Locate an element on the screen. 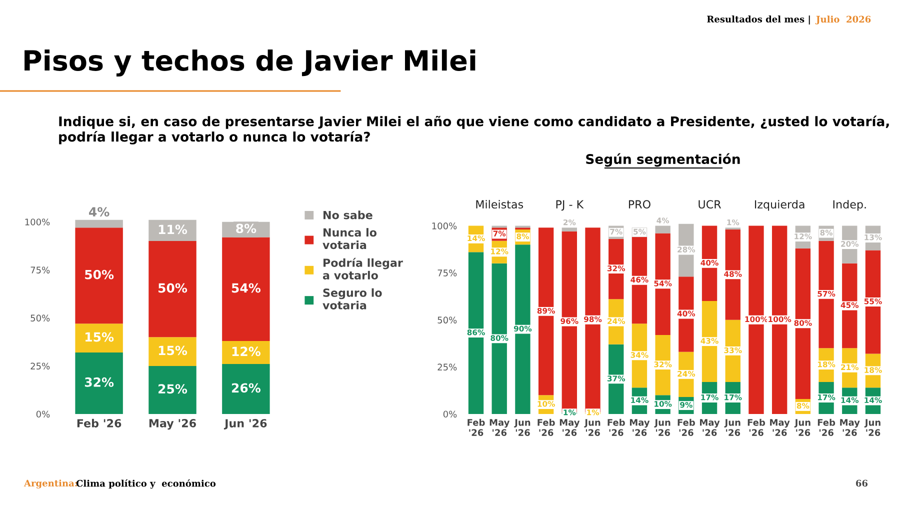 The width and height of the screenshot is (900, 505). data-label: 25% is located at coordinates (173, 389).